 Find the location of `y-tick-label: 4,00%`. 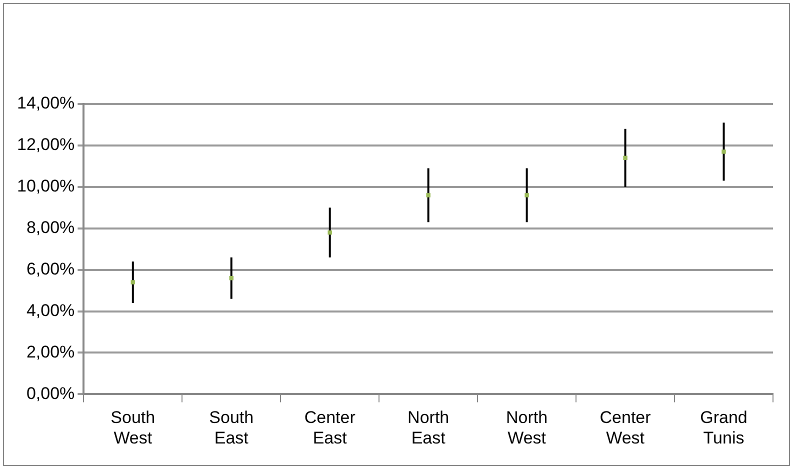

y-tick-label: 4,00% is located at coordinates (50, 310).